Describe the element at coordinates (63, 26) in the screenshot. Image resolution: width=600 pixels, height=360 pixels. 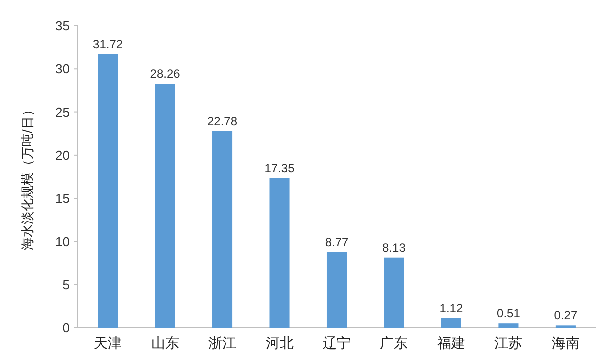
I see `y-tick-label: 35` at that location.